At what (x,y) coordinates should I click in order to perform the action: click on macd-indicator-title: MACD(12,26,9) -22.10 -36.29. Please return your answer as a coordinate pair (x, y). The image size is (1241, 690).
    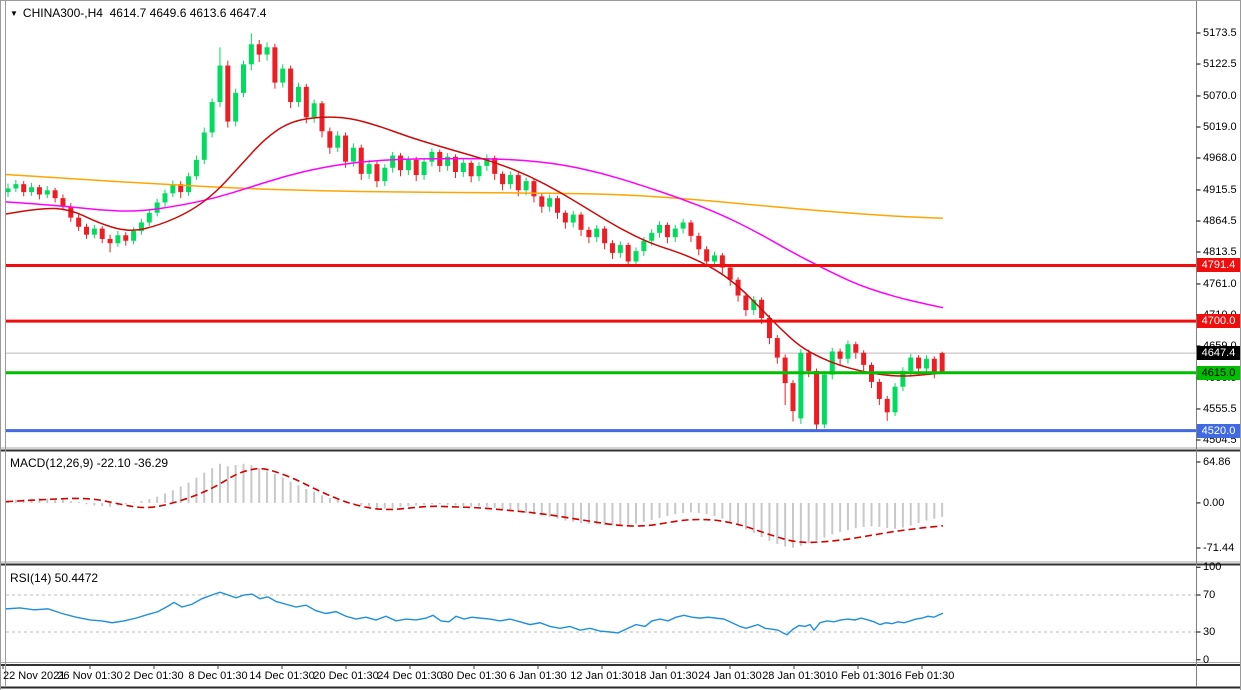
    Looking at the image, I should click on (89, 463).